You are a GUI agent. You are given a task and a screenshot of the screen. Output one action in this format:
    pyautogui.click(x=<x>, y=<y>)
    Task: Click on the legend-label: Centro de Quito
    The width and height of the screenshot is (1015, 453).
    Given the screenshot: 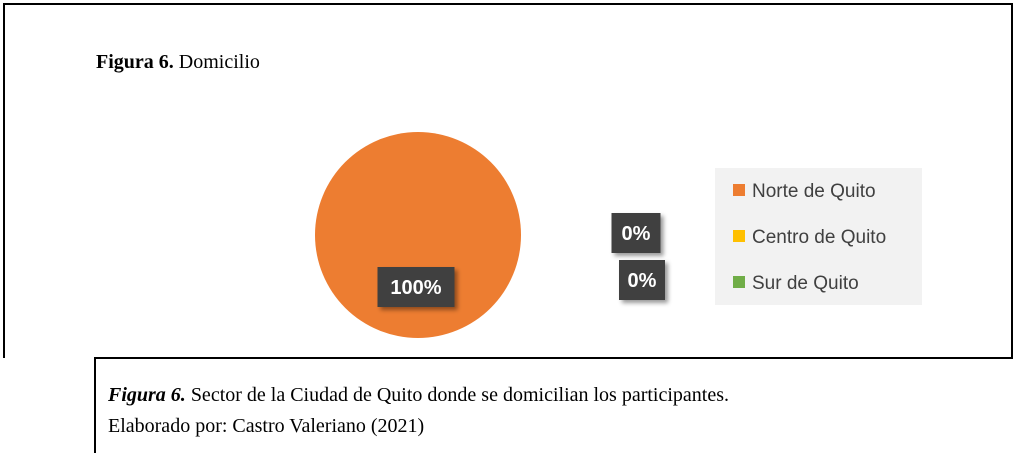 What is the action you would take?
    pyautogui.click(x=819, y=237)
    